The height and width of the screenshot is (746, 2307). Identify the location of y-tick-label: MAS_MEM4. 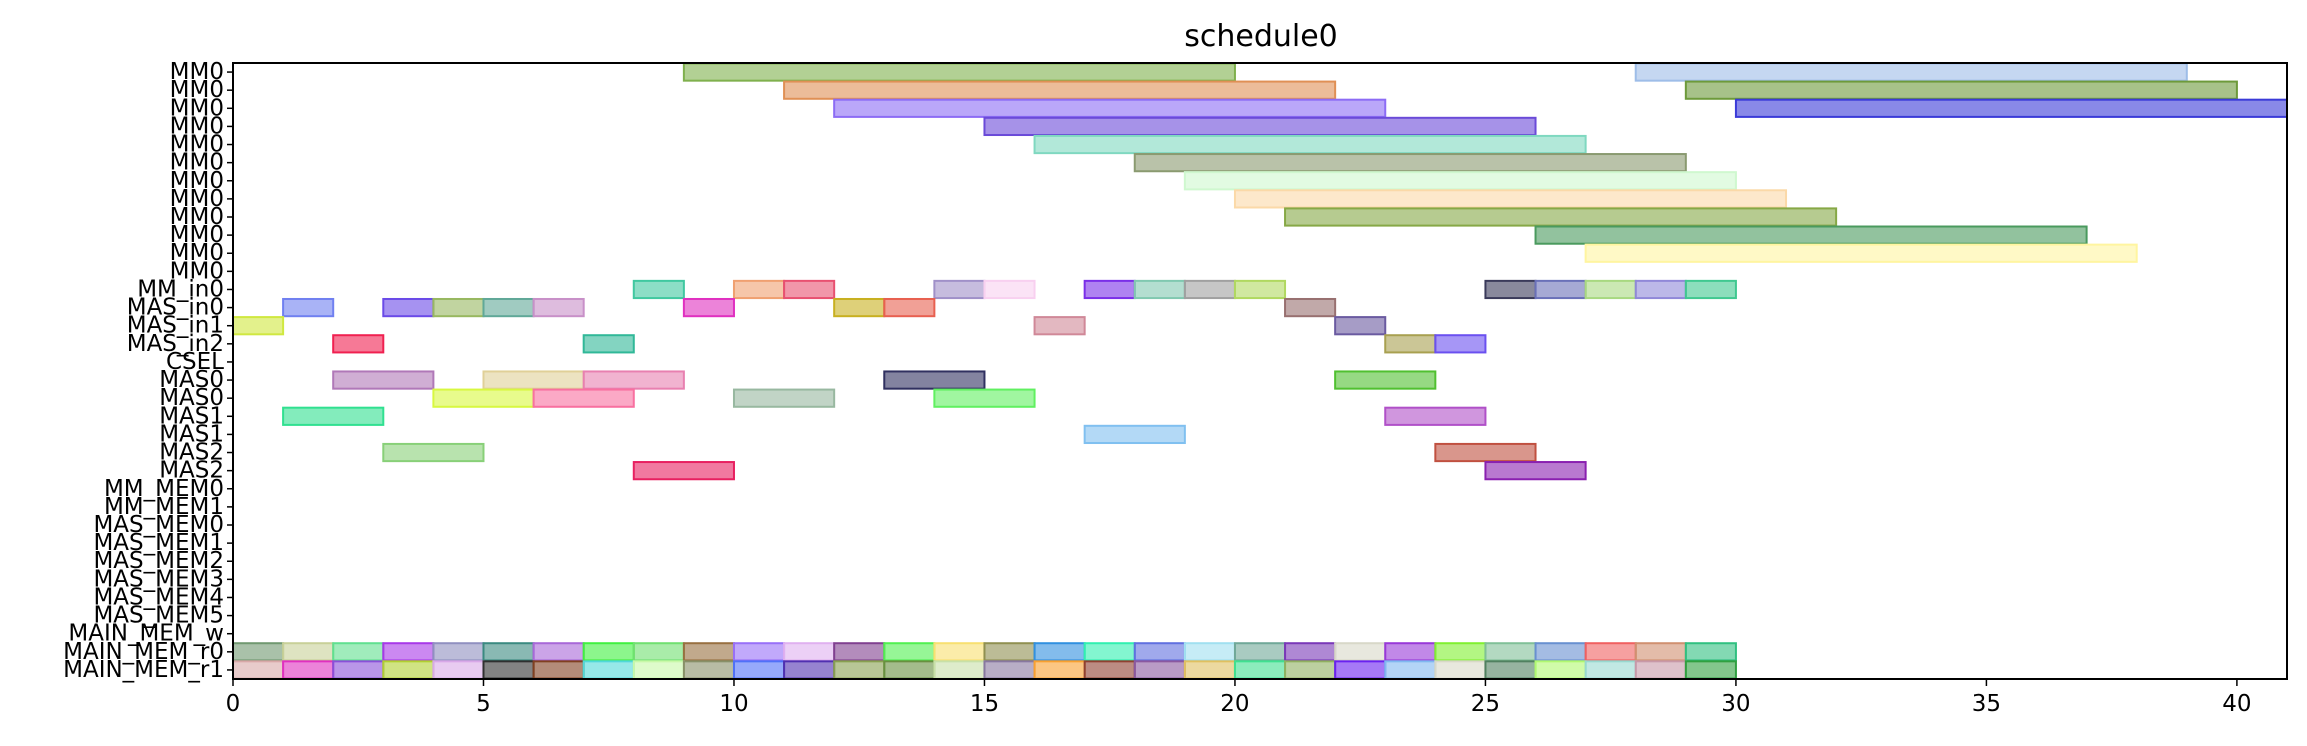
(158, 597).